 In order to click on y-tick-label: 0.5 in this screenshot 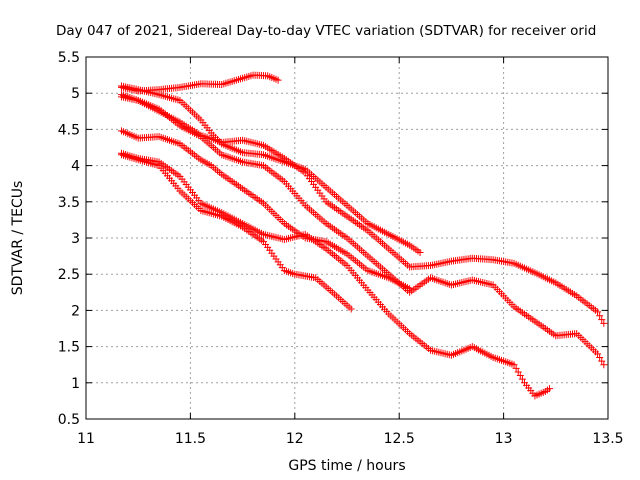, I will do `click(69, 420)`.